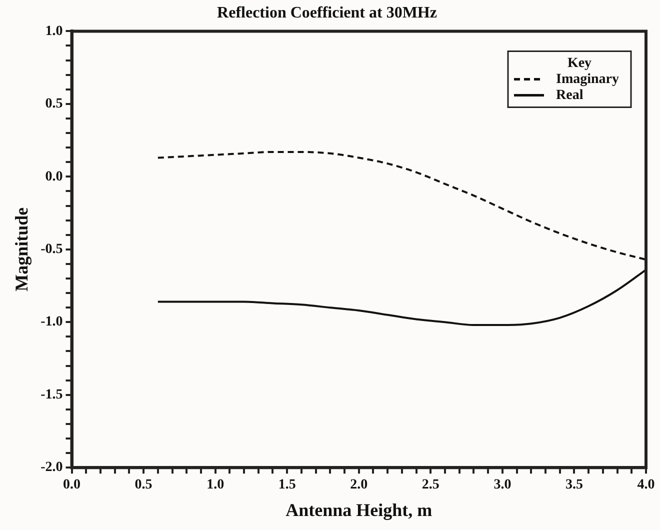  I want to click on y-tick-label: -1.0, so click(51, 322).